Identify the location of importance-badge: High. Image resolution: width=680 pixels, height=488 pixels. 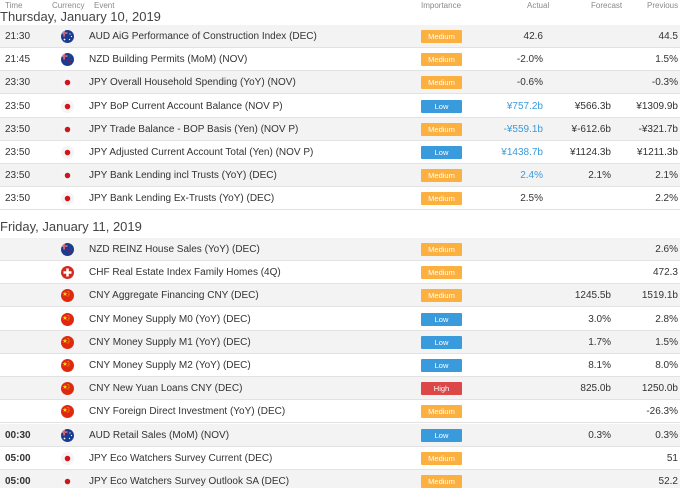
(441, 389).